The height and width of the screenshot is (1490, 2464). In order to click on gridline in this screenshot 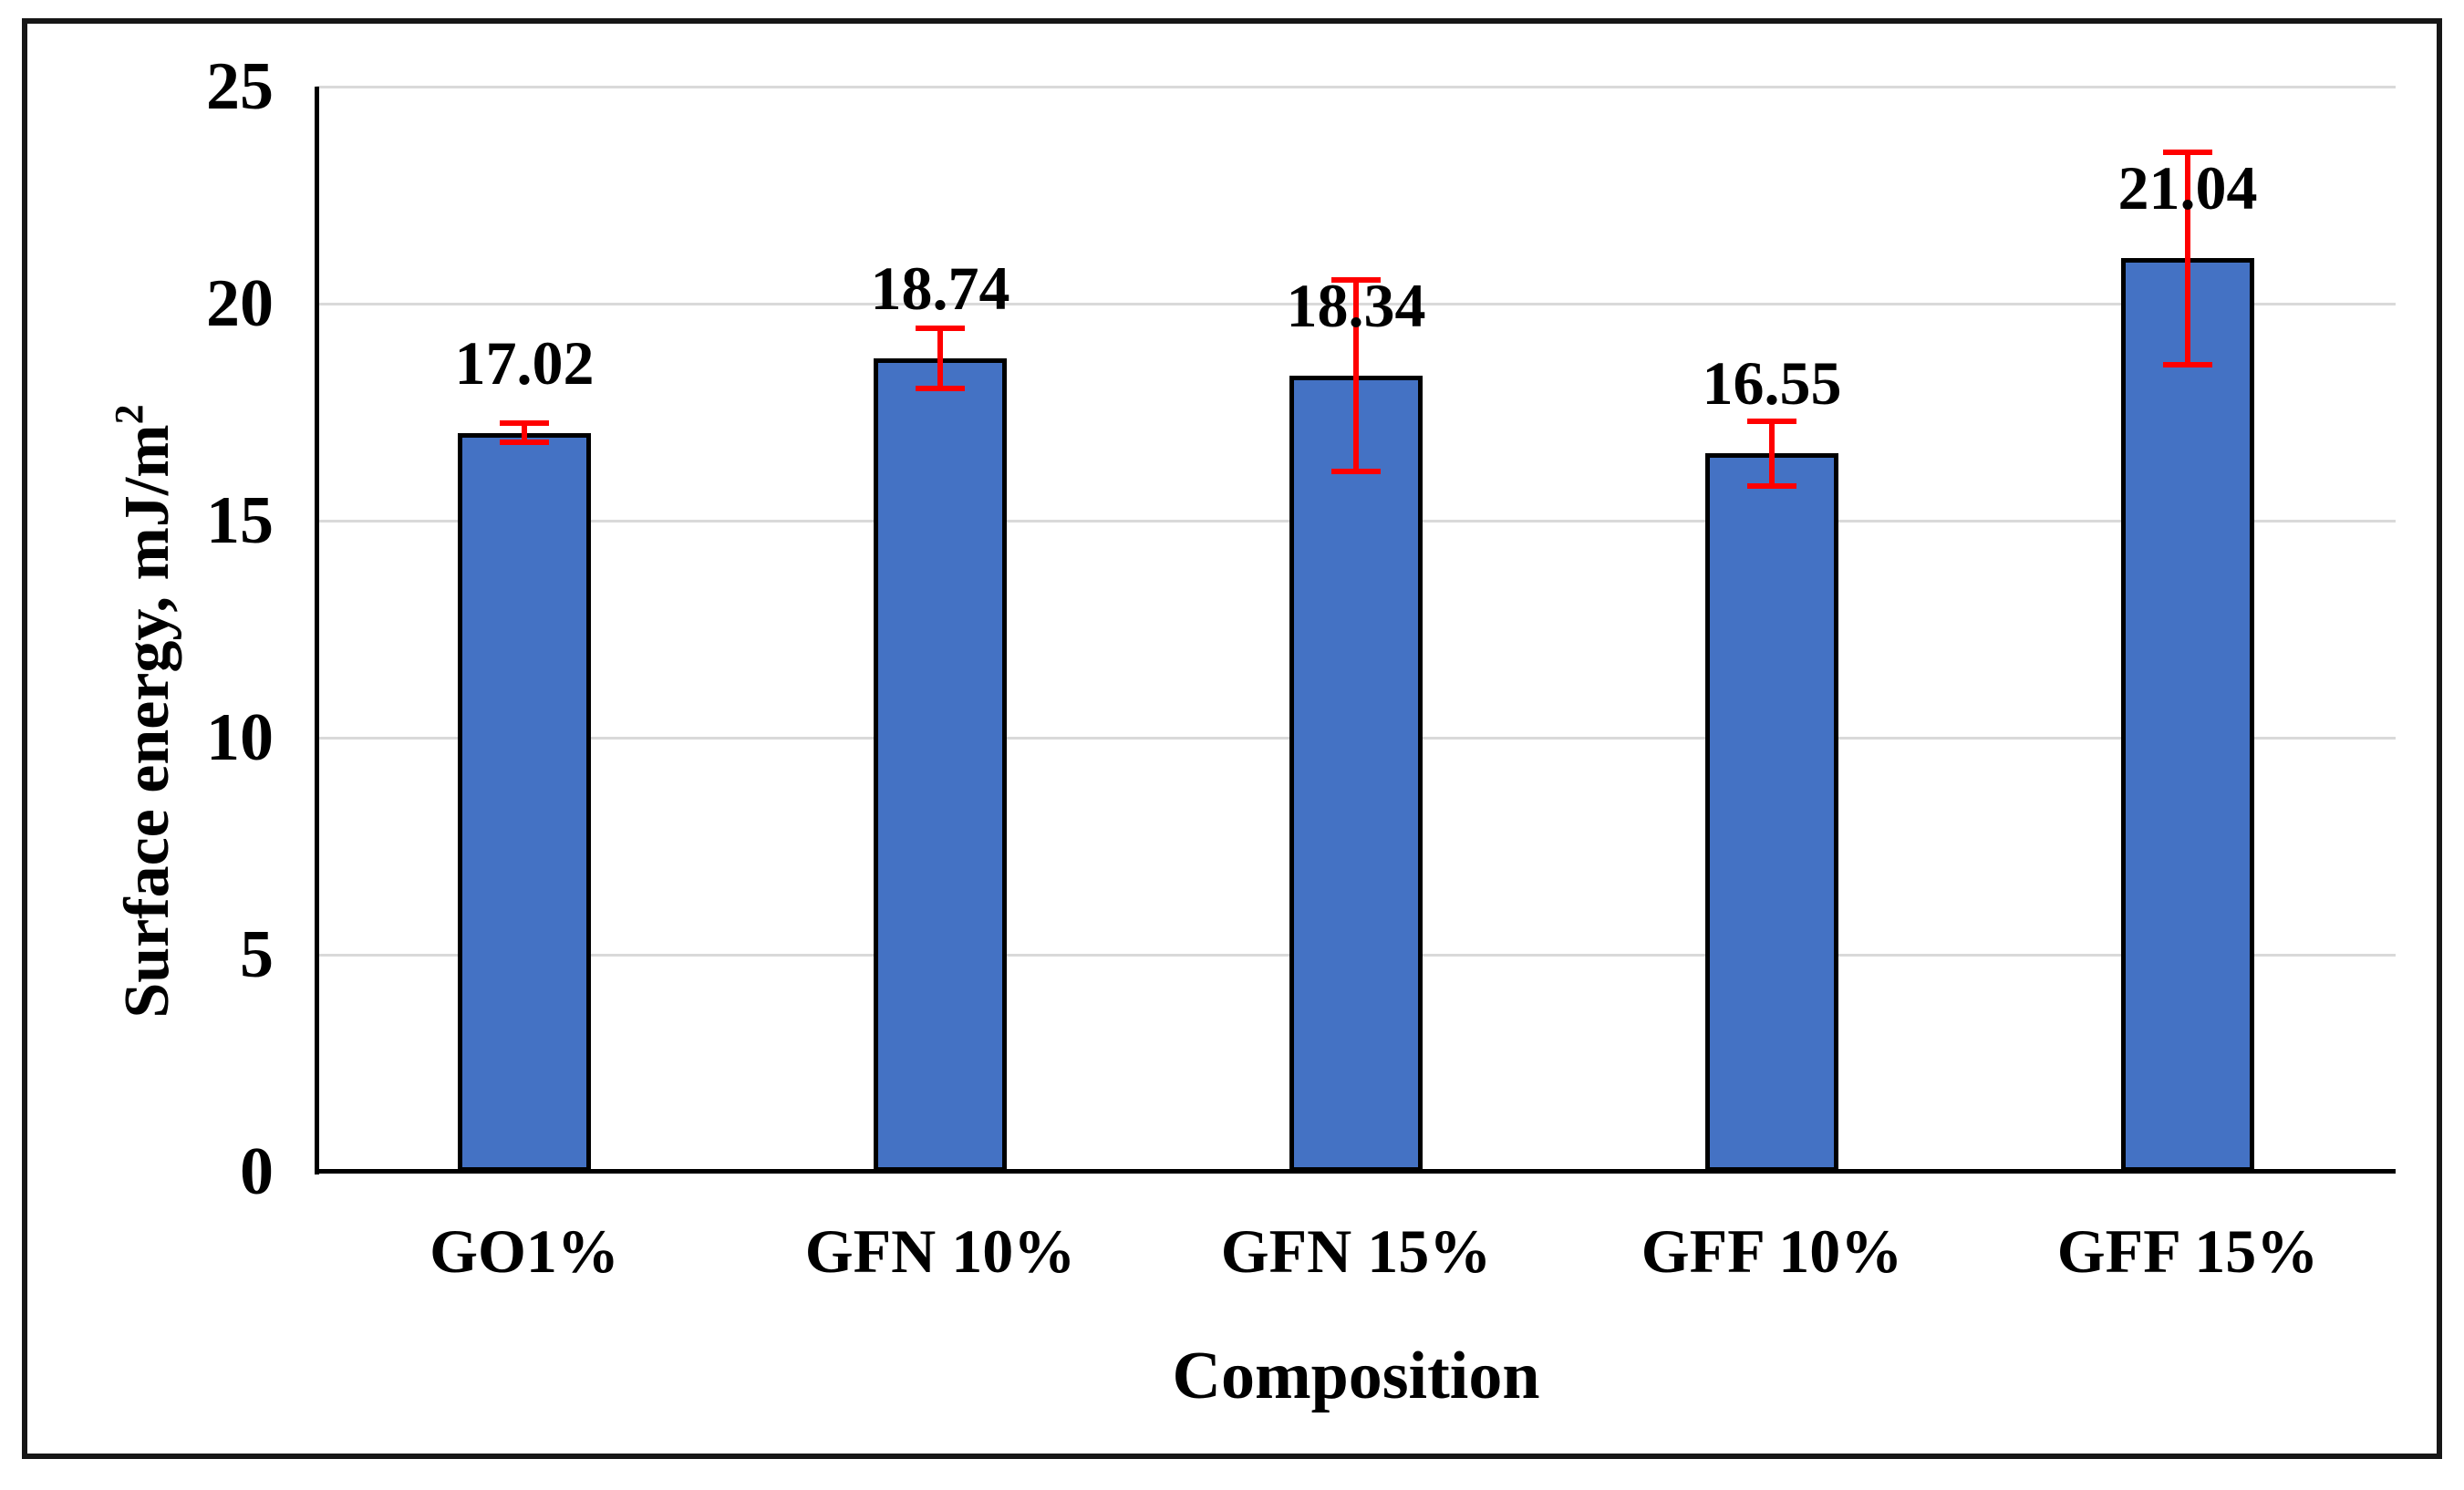, I will do `click(1356, 86)`.